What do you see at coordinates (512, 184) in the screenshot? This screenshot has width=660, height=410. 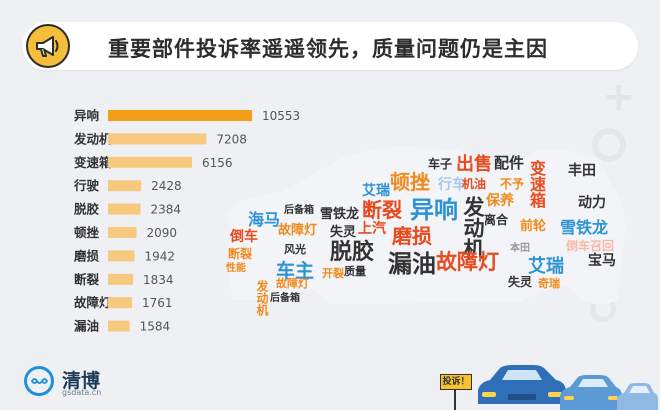 I see `word-cloud-term: 不予` at bounding box center [512, 184].